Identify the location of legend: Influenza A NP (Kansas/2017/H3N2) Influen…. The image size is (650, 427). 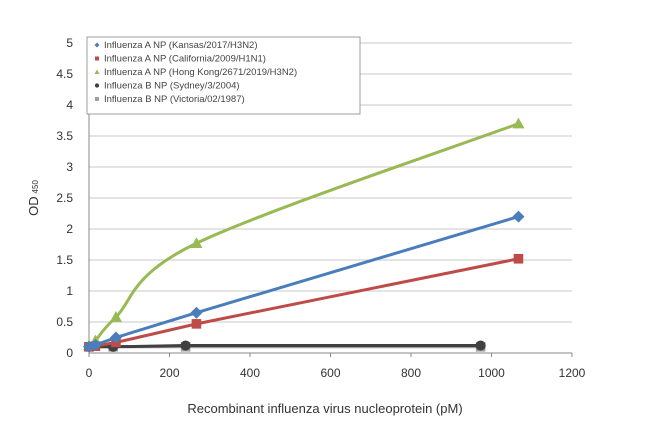
(223, 75).